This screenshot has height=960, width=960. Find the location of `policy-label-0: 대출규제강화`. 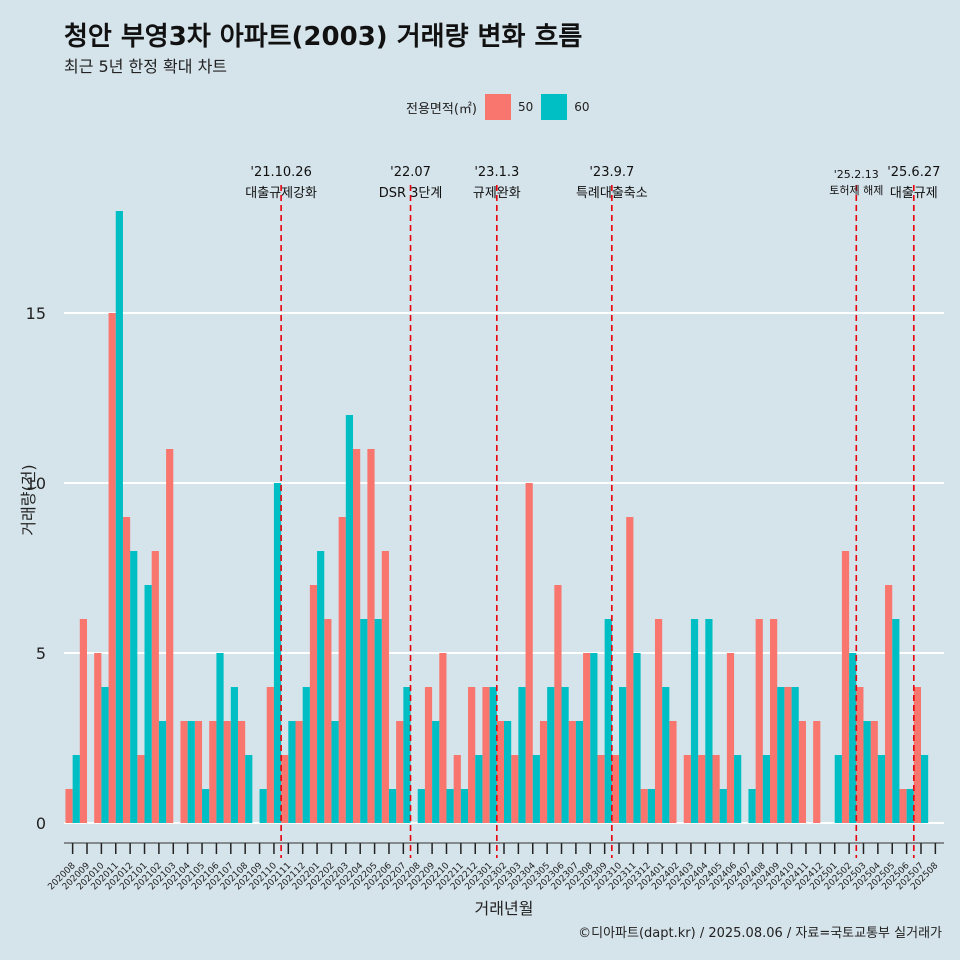

policy-label-0: 대출규제강화 is located at coordinates (281, 193).